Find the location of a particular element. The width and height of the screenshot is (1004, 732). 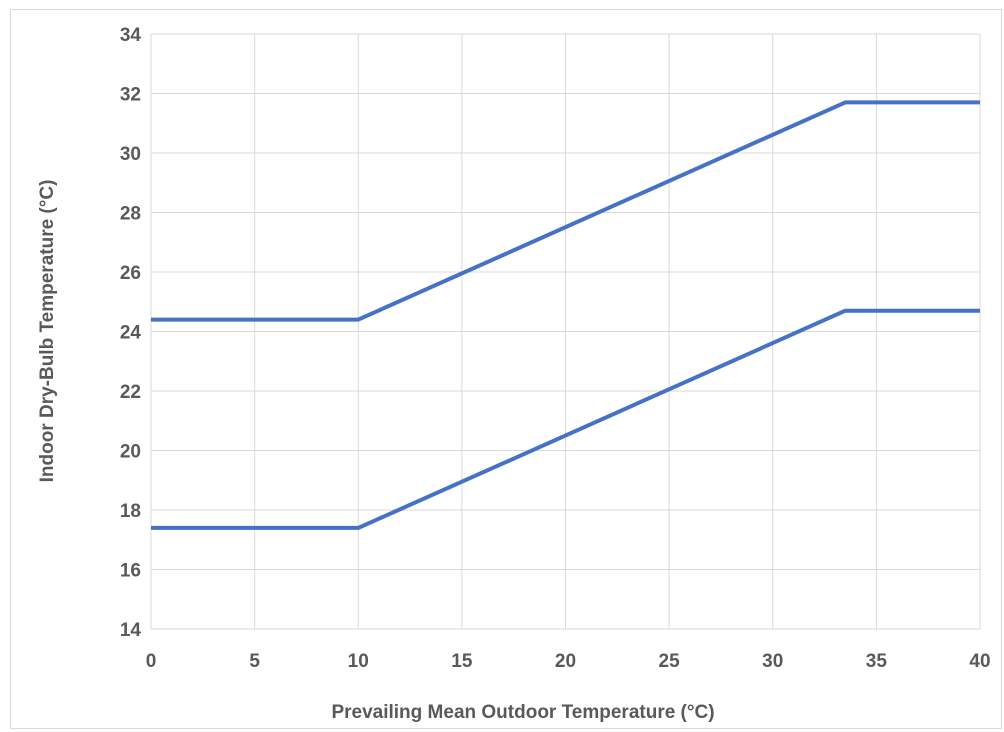

y-tick-label: 32 is located at coordinates (130, 95).